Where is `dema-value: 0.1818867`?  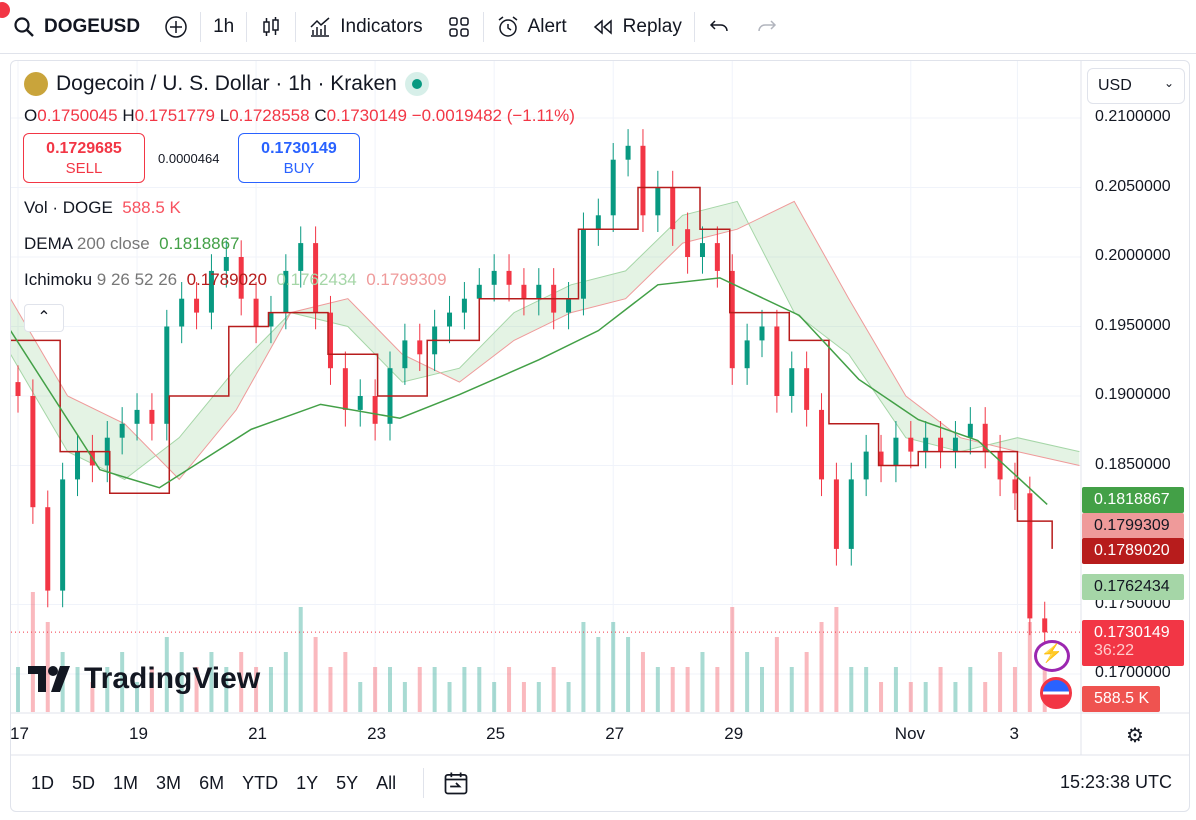 dema-value: 0.1818867 is located at coordinates (199, 243).